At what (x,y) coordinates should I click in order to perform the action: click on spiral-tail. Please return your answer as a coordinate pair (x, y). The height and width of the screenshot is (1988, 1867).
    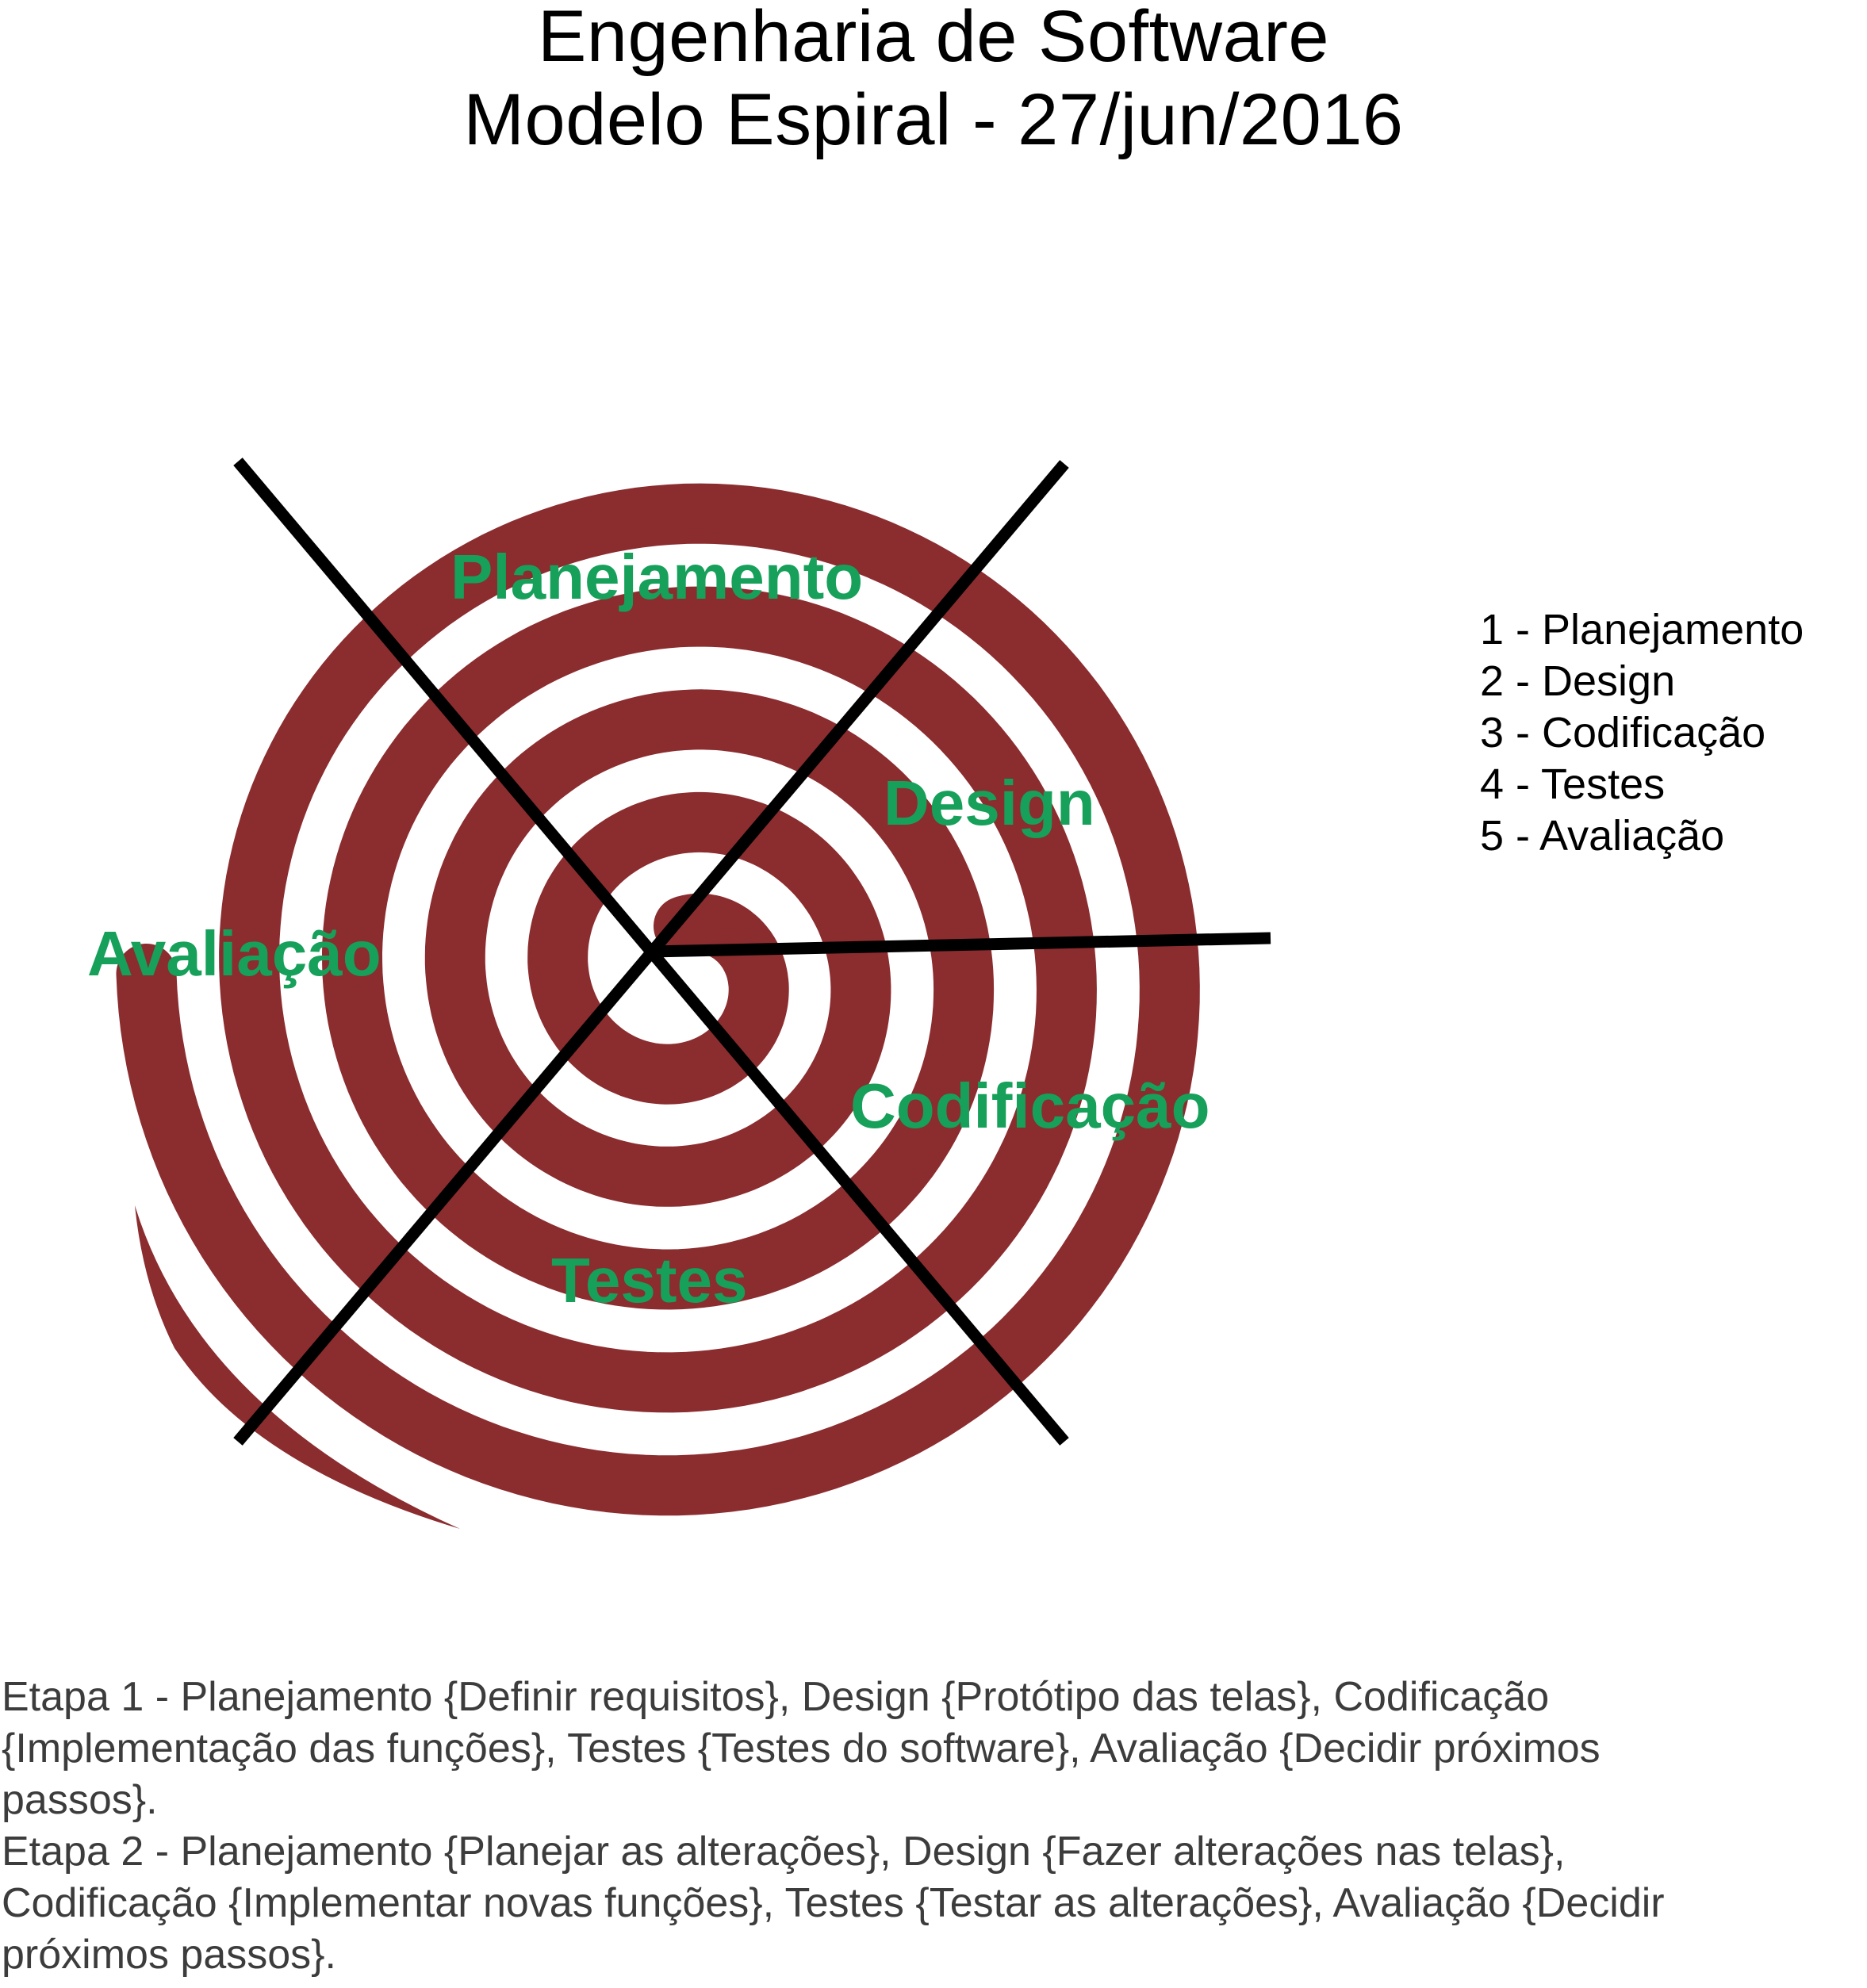
    Looking at the image, I should click on (297, 1367).